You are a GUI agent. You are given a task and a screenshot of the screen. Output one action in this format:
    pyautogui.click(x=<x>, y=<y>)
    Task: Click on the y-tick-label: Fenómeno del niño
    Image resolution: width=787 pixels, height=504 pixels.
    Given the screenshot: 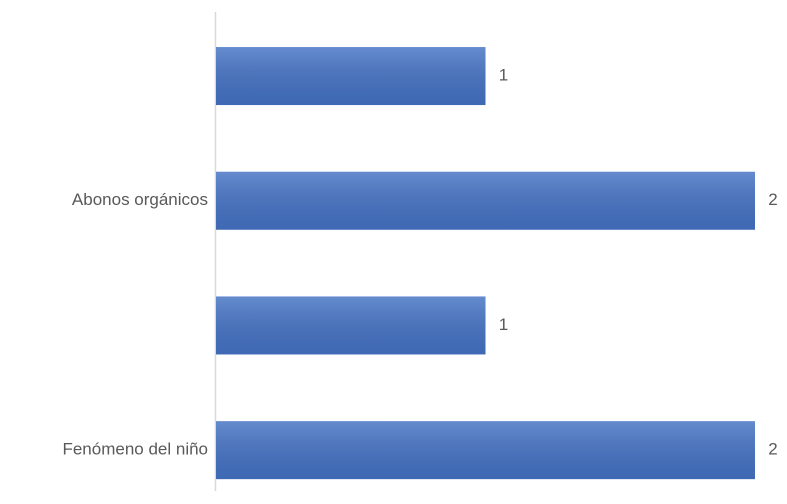 What is the action you would take?
    pyautogui.click(x=135, y=449)
    